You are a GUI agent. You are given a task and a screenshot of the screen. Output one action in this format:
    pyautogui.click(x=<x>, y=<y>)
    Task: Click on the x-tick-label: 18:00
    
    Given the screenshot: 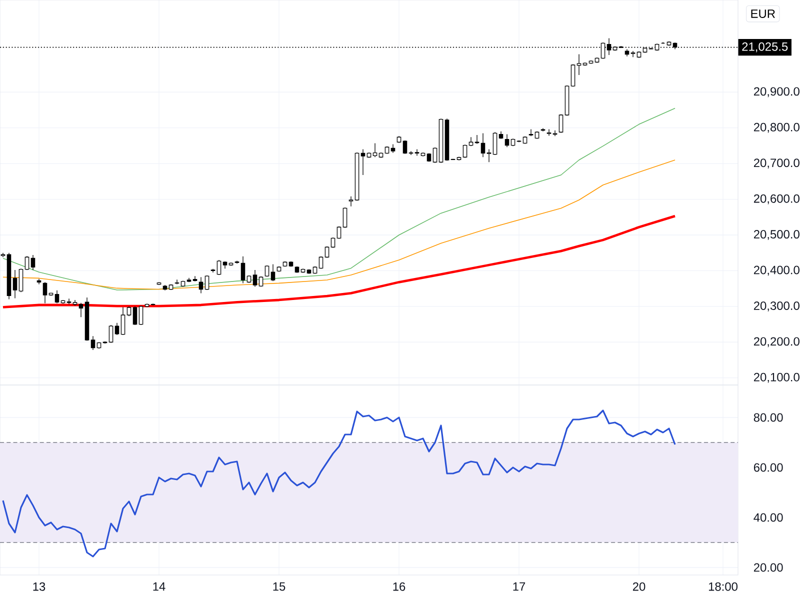 What is the action you would take?
    pyautogui.click(x=723, y=586)
    